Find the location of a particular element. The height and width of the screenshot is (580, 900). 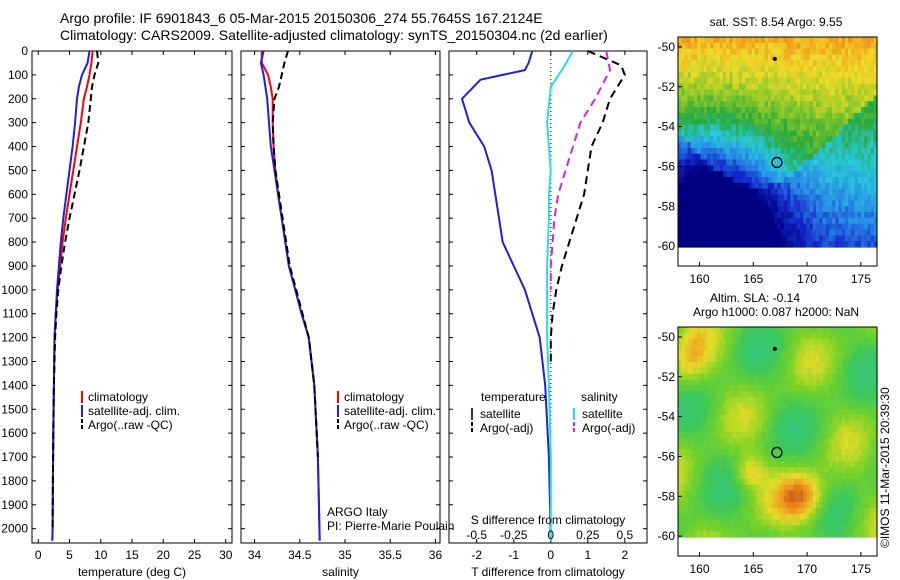

sst-map is located at coordinates (777, 151).